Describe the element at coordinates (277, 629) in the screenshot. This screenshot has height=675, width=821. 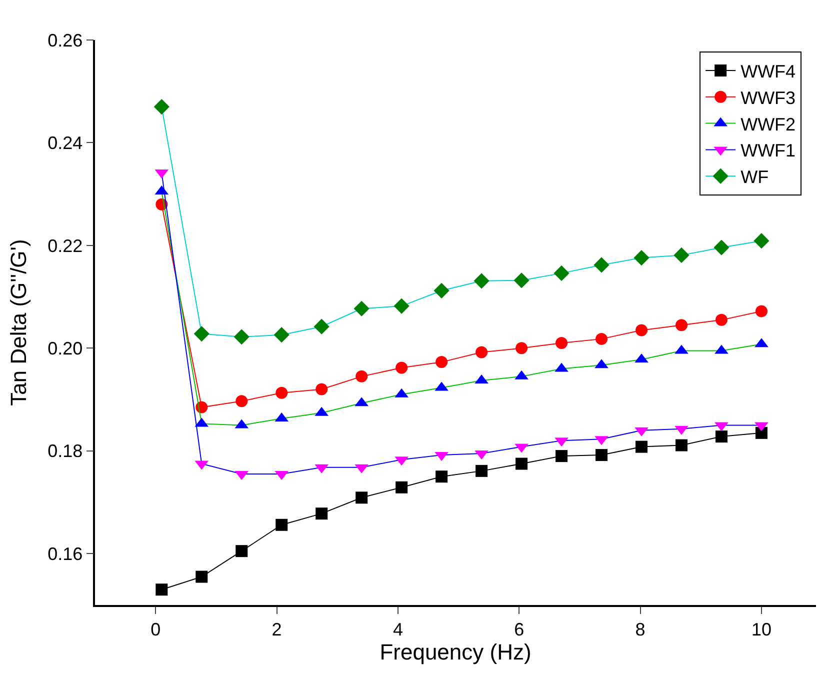
I see `x-tick-label: 2` at that location.